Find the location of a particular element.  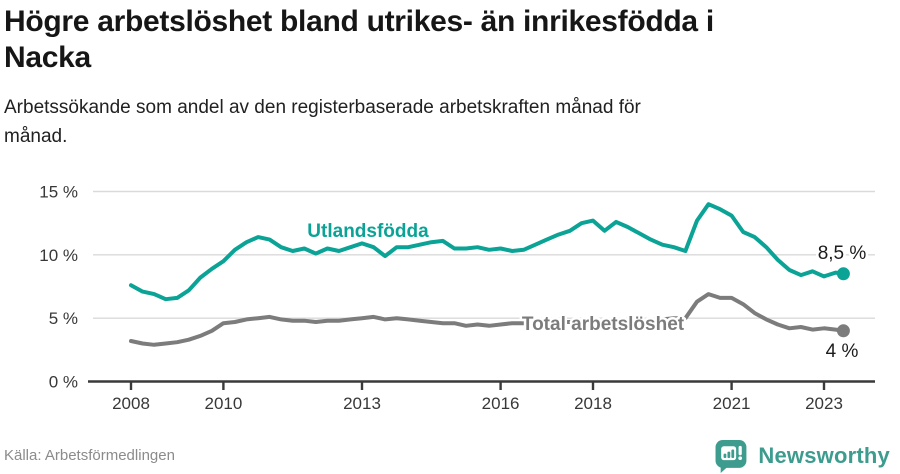

y-tick-label: 0 % is located at coordinates (63, 382).